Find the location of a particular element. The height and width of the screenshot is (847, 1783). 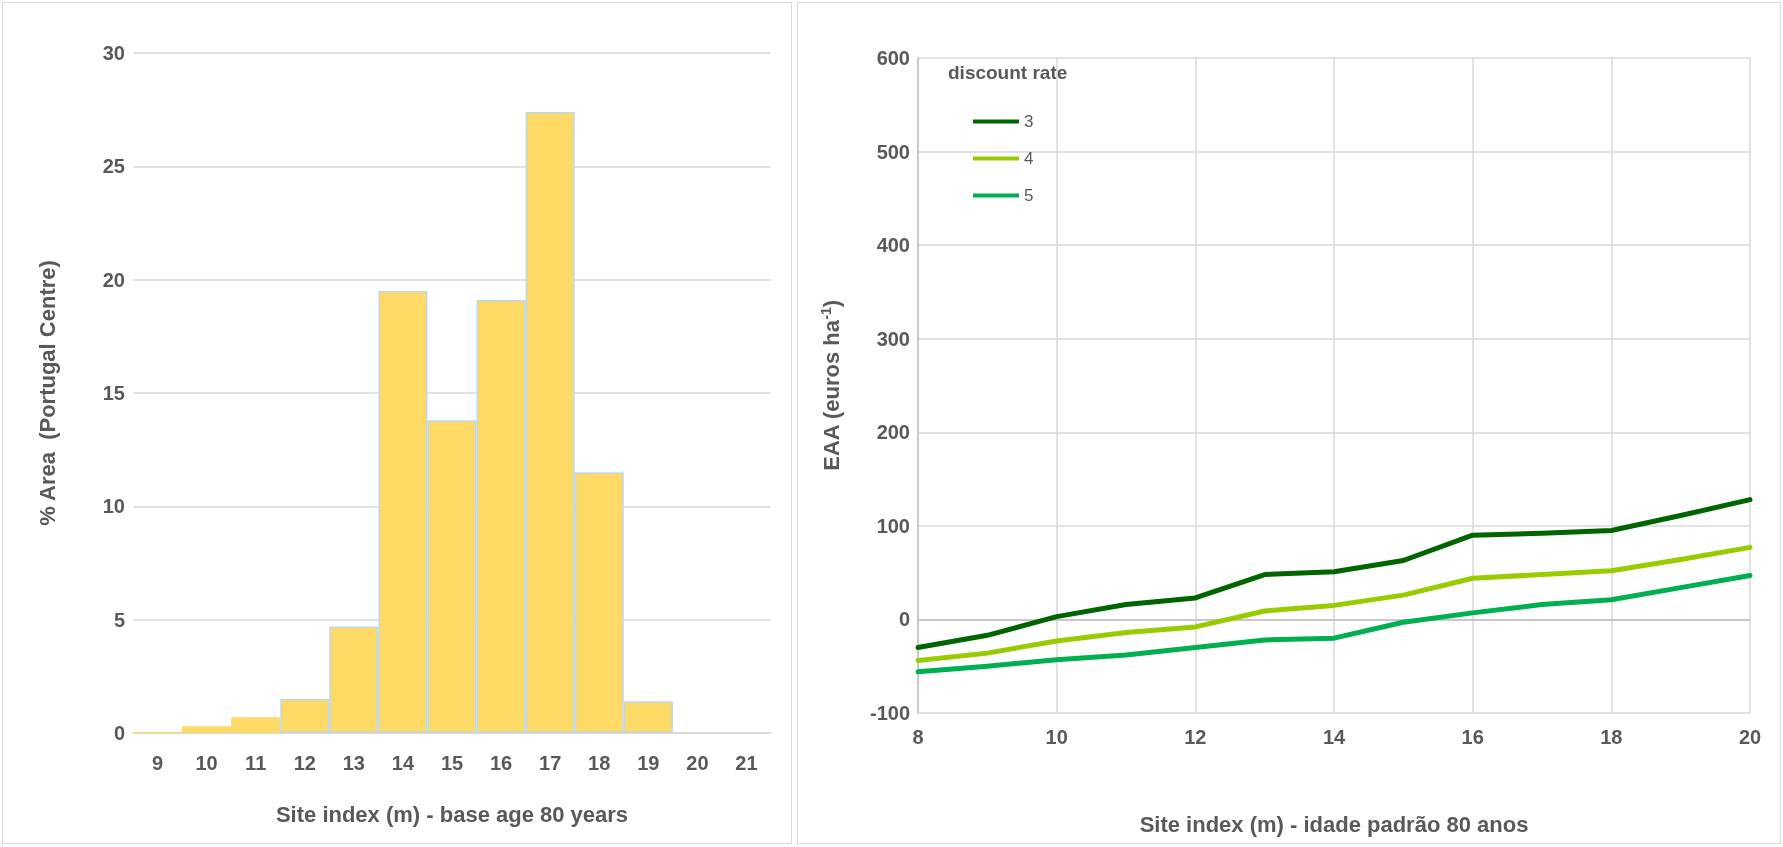

x-tick-label: 19 is located at coordinates (648, 763).